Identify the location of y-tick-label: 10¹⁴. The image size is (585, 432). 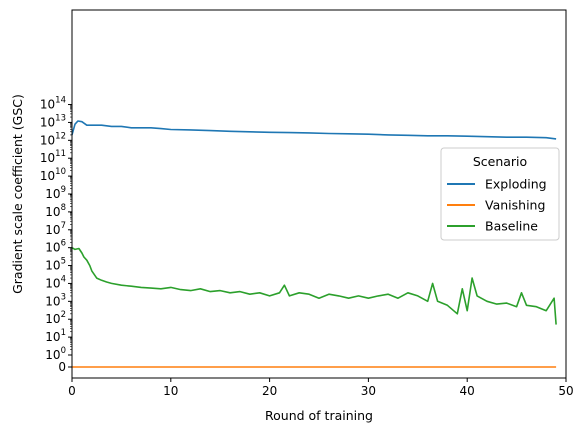
(53, 104).